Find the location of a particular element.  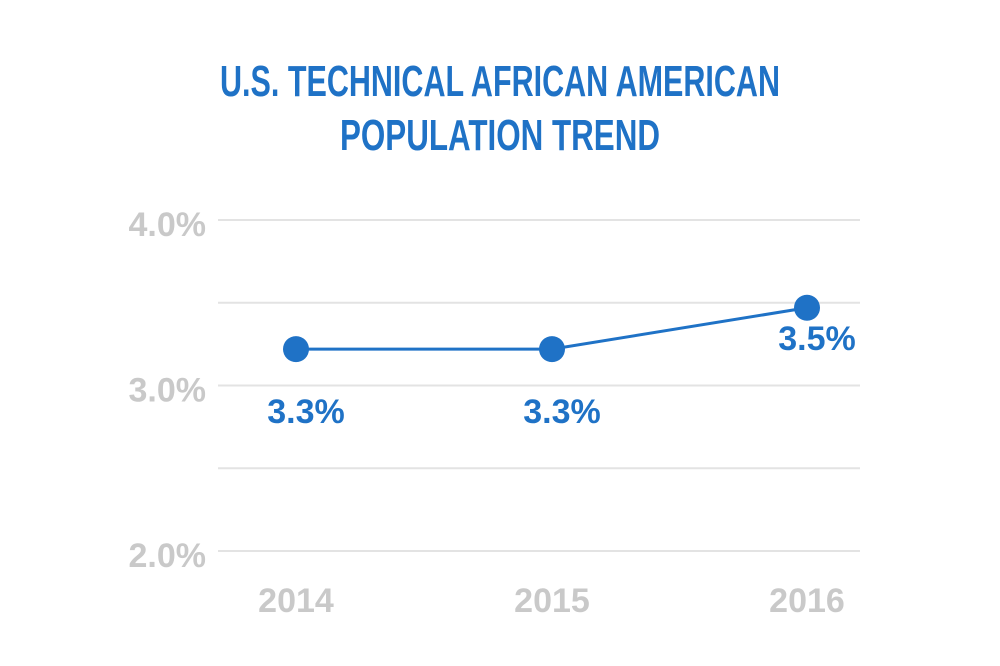

x-tick-label: 2014 is located at coordinates (296, 601).